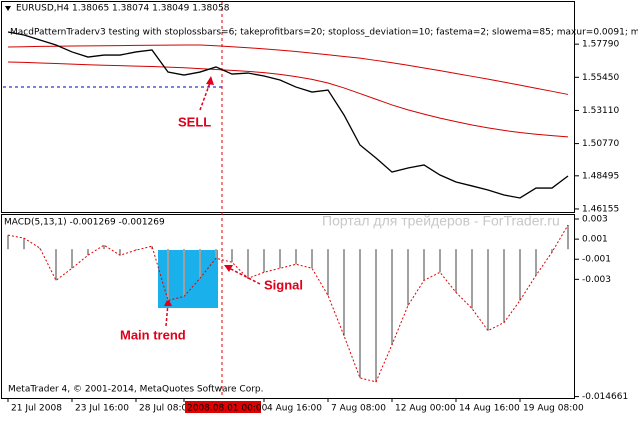 Image resolution: width=638 pixels, height=421 pixels. I want to click on y-tick-label: 1.53110, so click(600, 111).